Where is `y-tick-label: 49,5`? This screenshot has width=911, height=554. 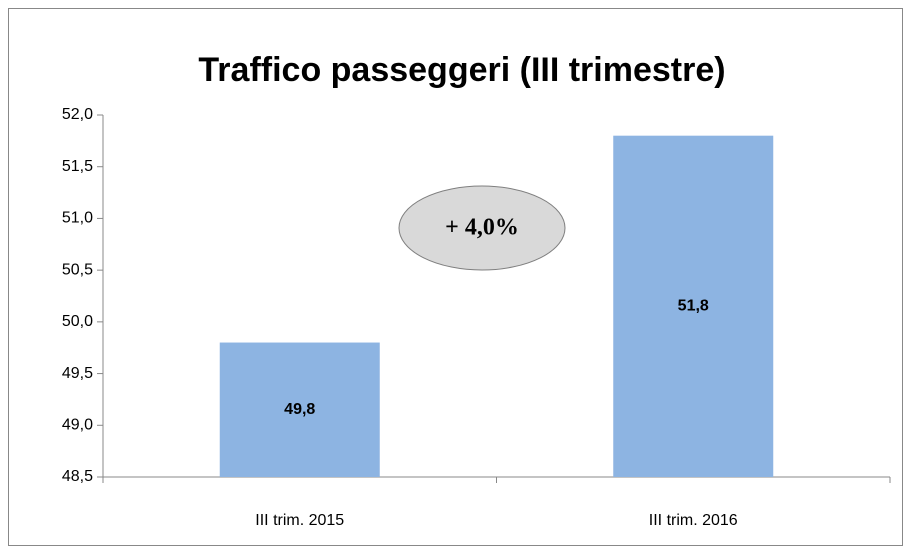
y-tick-label: 49,5 is located at coordinates (77, 373).